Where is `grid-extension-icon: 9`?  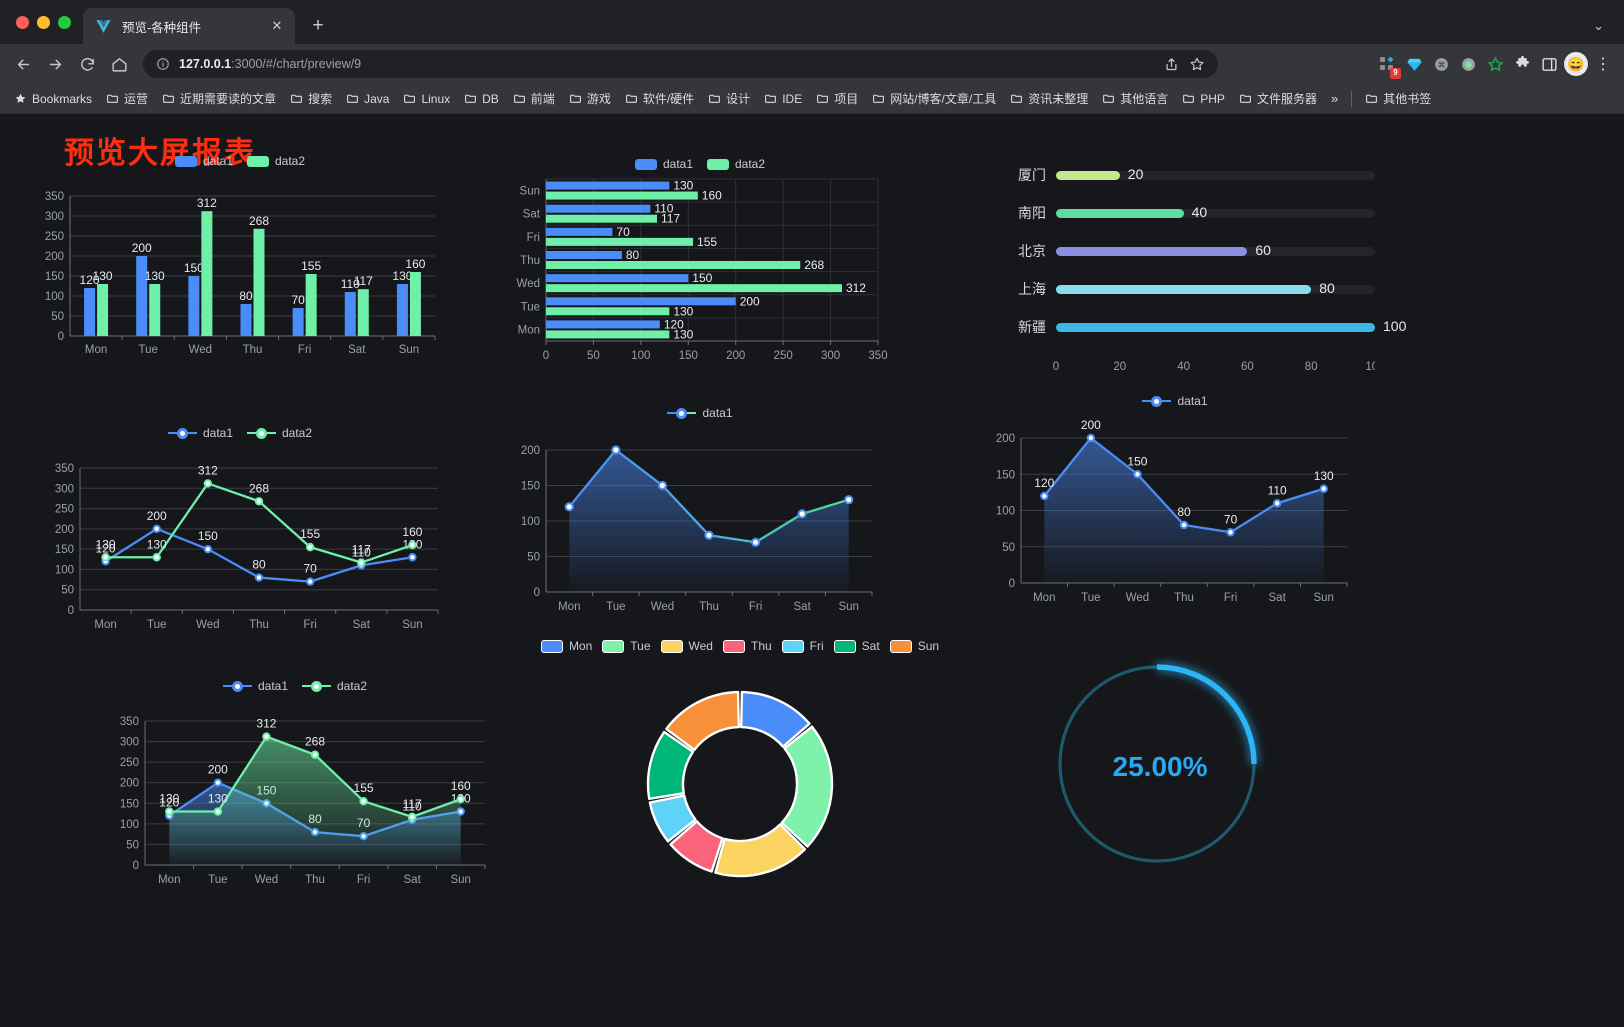
grid-extension-icon: 9 is located at coordinates (1387, 65).